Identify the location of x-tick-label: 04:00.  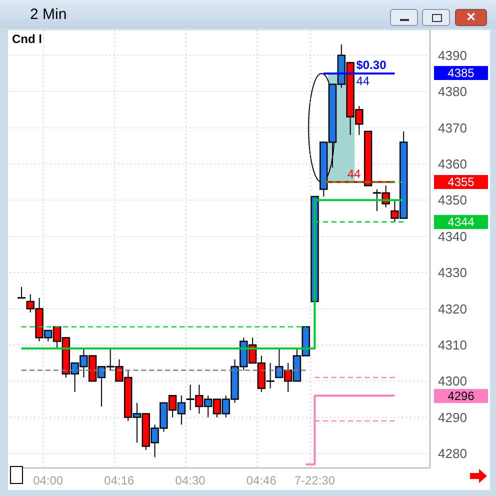
(48, 481).